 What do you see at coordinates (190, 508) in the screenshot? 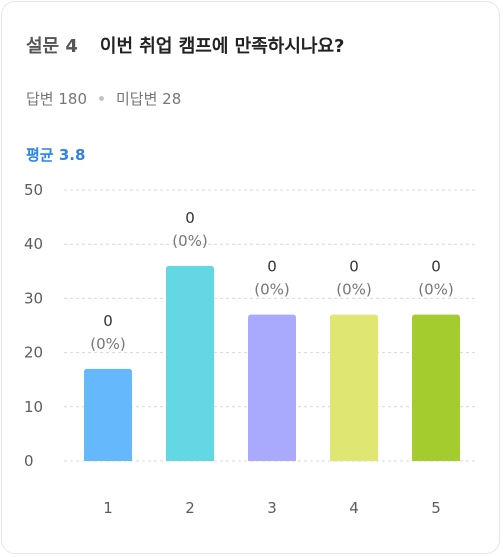
I see `x-tick-label: 2` at bounding box center [190, 508].